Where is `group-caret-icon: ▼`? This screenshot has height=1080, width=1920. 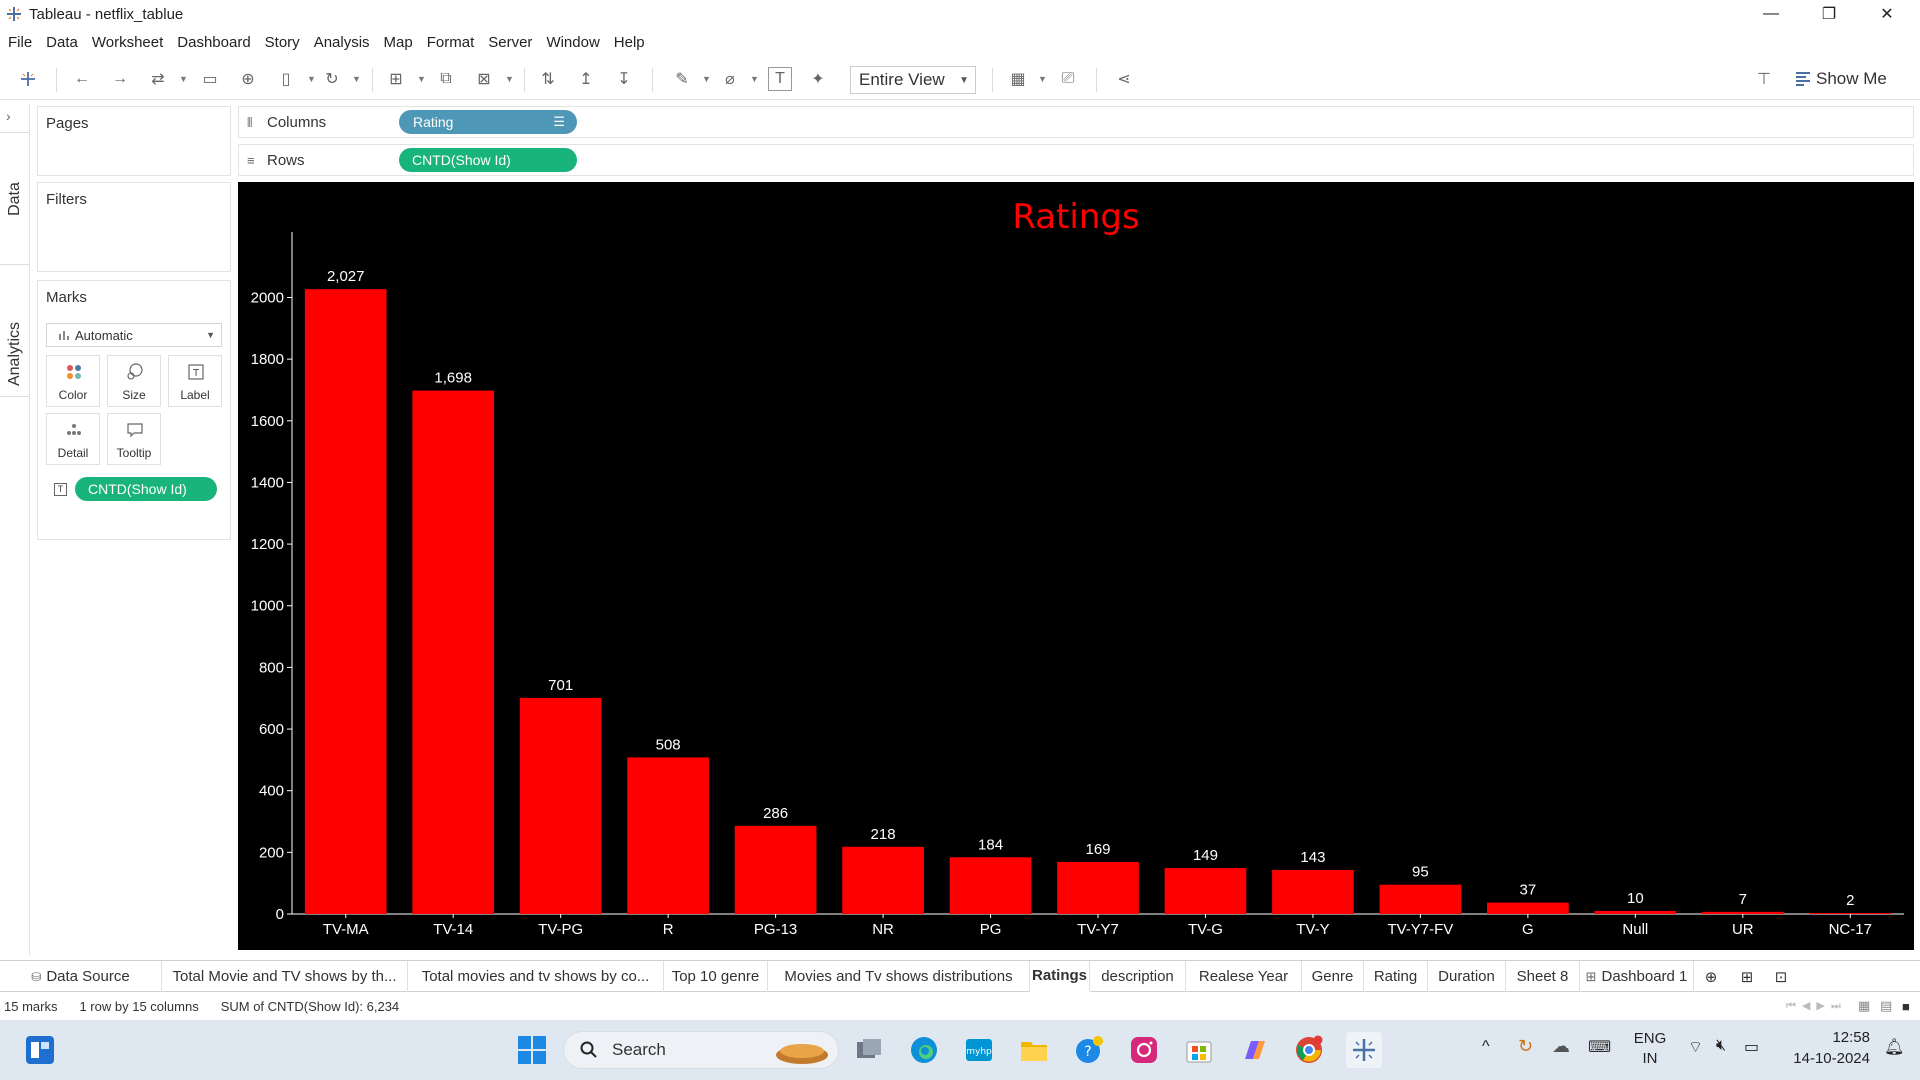
group-caret-icon: ▼ is located at coordinates (754, 79).